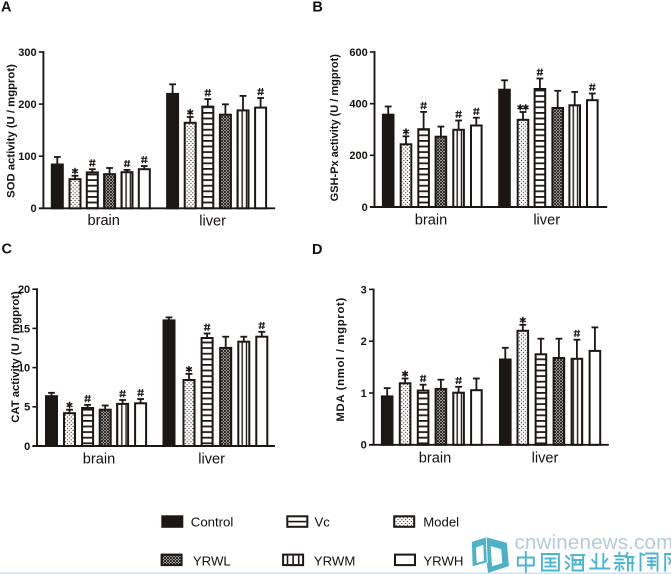 This screenshot has width=671, height=574. I want to click on svg-text: 5, so click(27, 408).